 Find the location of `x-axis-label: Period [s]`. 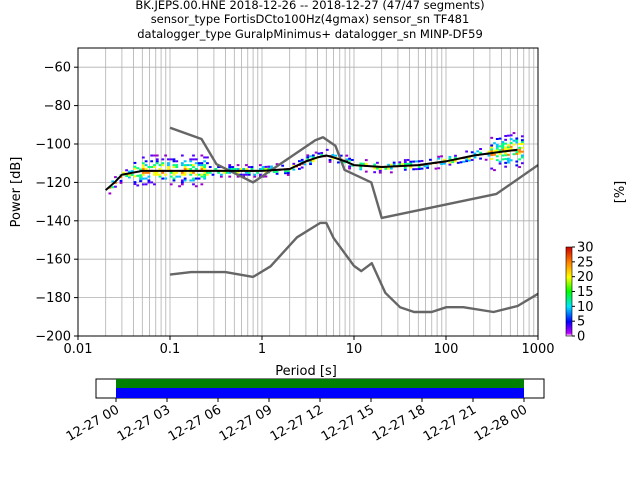

x-axis-label: Period [s] is located at coordinates (306, 371).